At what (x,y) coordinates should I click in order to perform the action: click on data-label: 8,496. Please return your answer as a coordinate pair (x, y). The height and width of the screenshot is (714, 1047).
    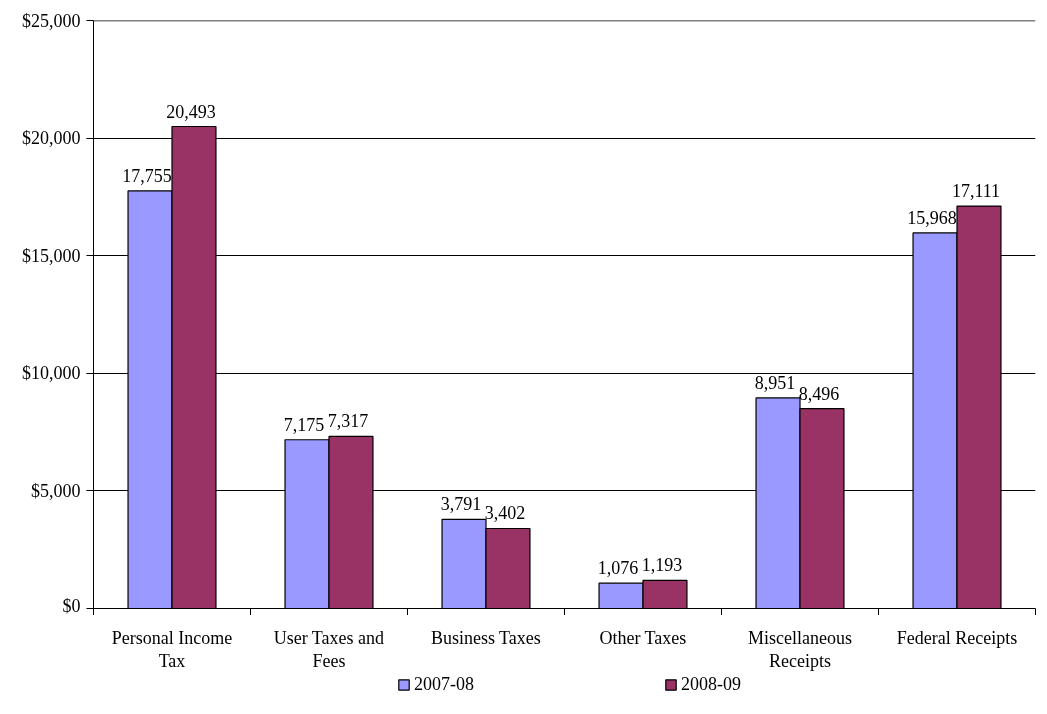
    Looking at the image, I should click on (819, 393).